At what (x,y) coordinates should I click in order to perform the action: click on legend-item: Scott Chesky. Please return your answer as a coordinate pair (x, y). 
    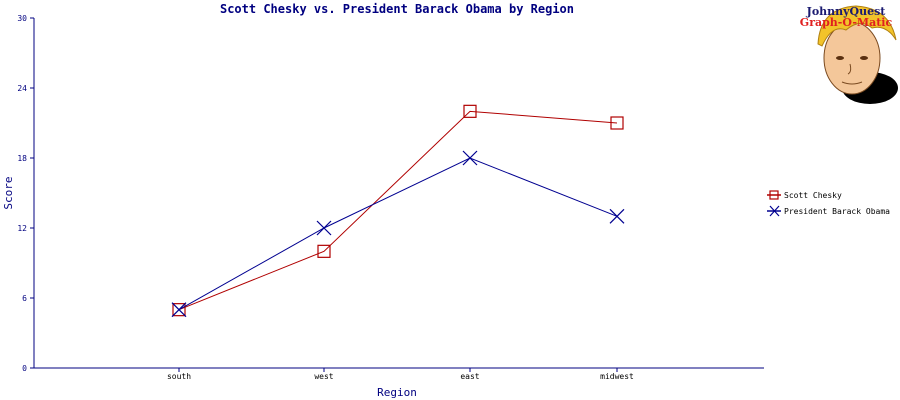
    Looking at the image, I should click on (804, 195).